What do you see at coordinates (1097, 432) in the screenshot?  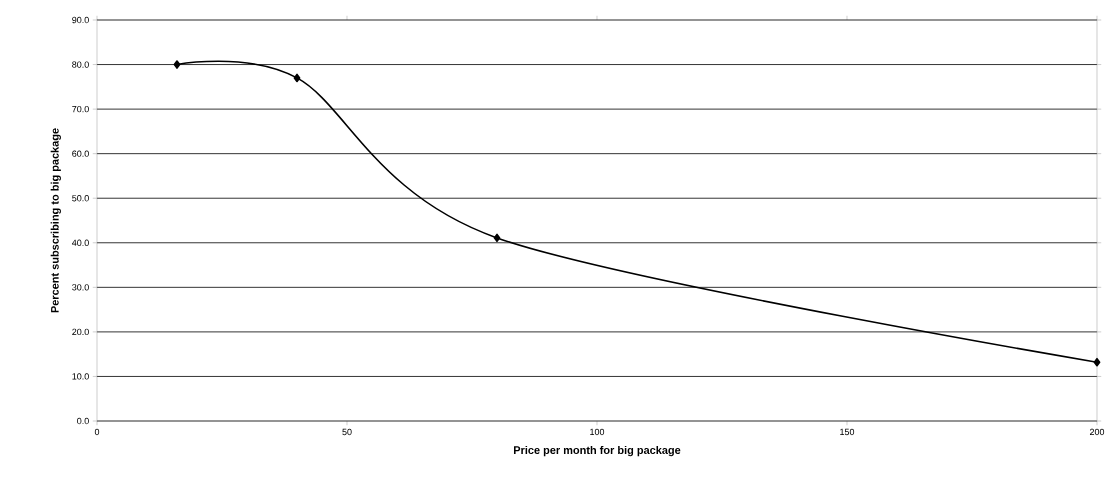 I see `x-tick-label: 200` at bounding box center [1097, 432].